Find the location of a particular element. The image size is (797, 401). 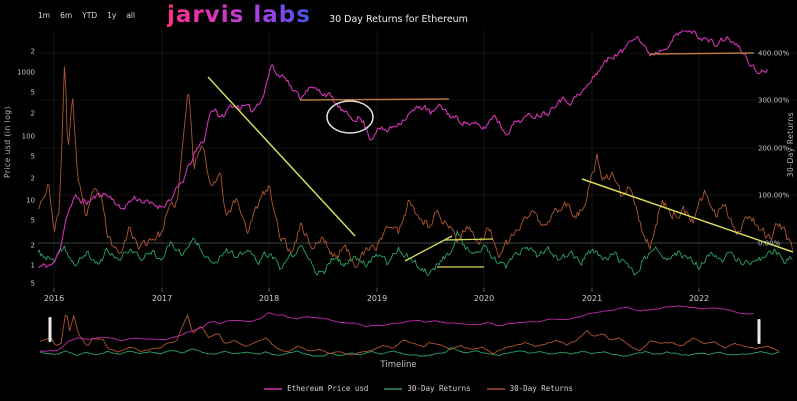

navigator-returns-line-green is located at coordinates (409, 352).